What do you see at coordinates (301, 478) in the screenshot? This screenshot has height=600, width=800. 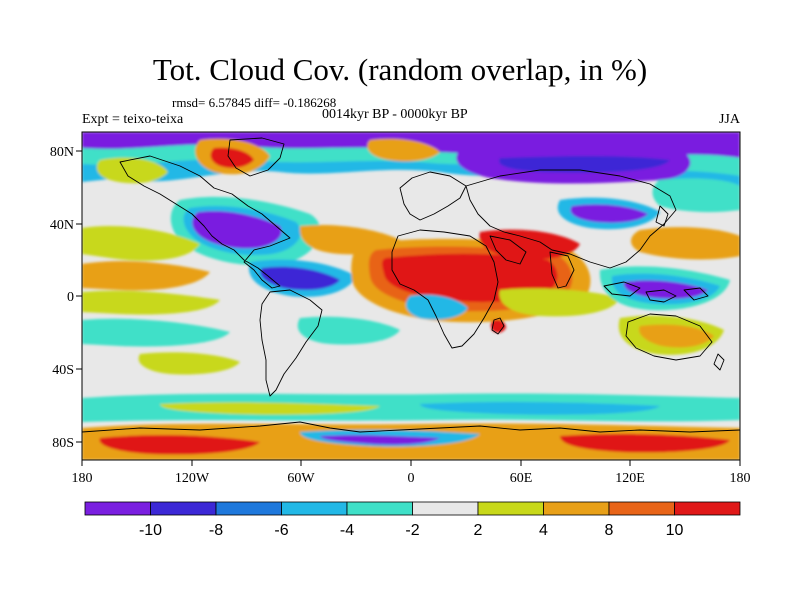 I see `x-tick-label: 60W` at bounding box center [301, 478].